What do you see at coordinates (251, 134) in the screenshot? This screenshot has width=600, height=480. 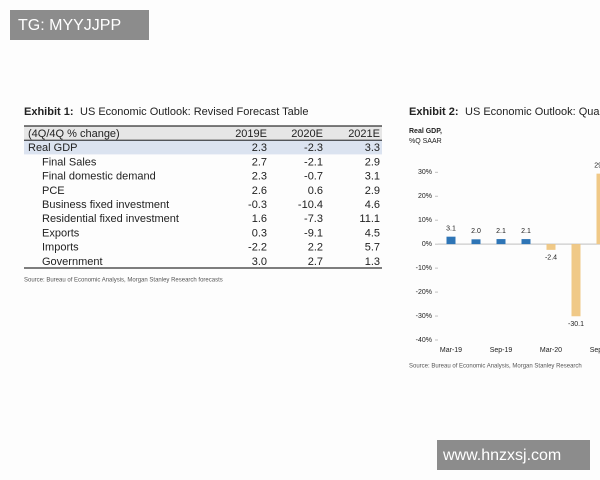 I see `column-header: 2019E` at bounding box center [251, 134].